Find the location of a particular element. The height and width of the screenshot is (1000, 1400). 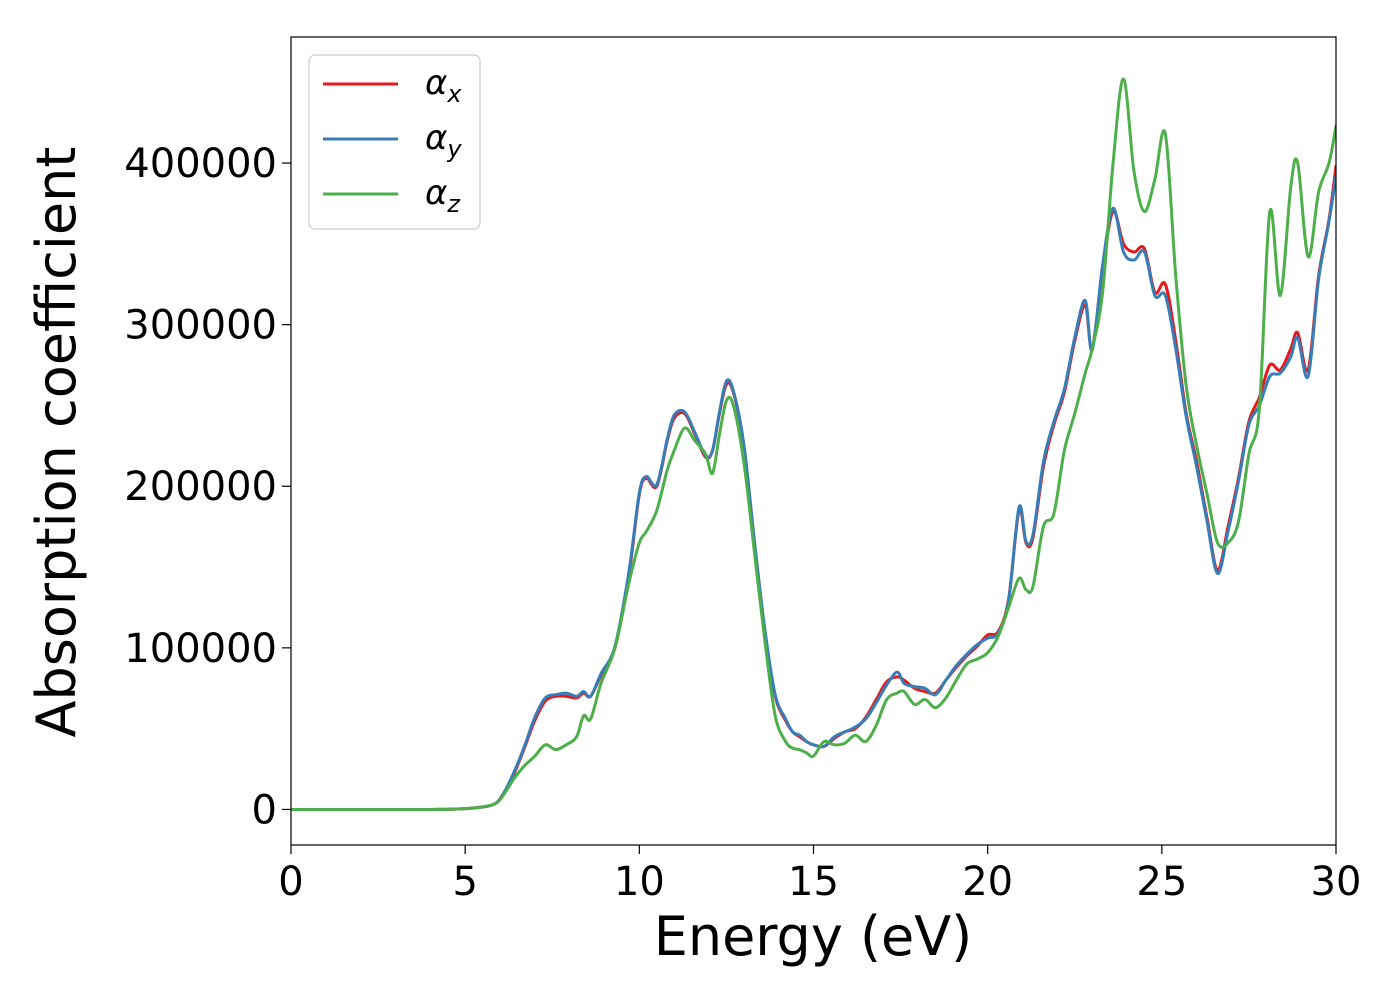

legend-label-x: αx is located at coordinates (443, 85).